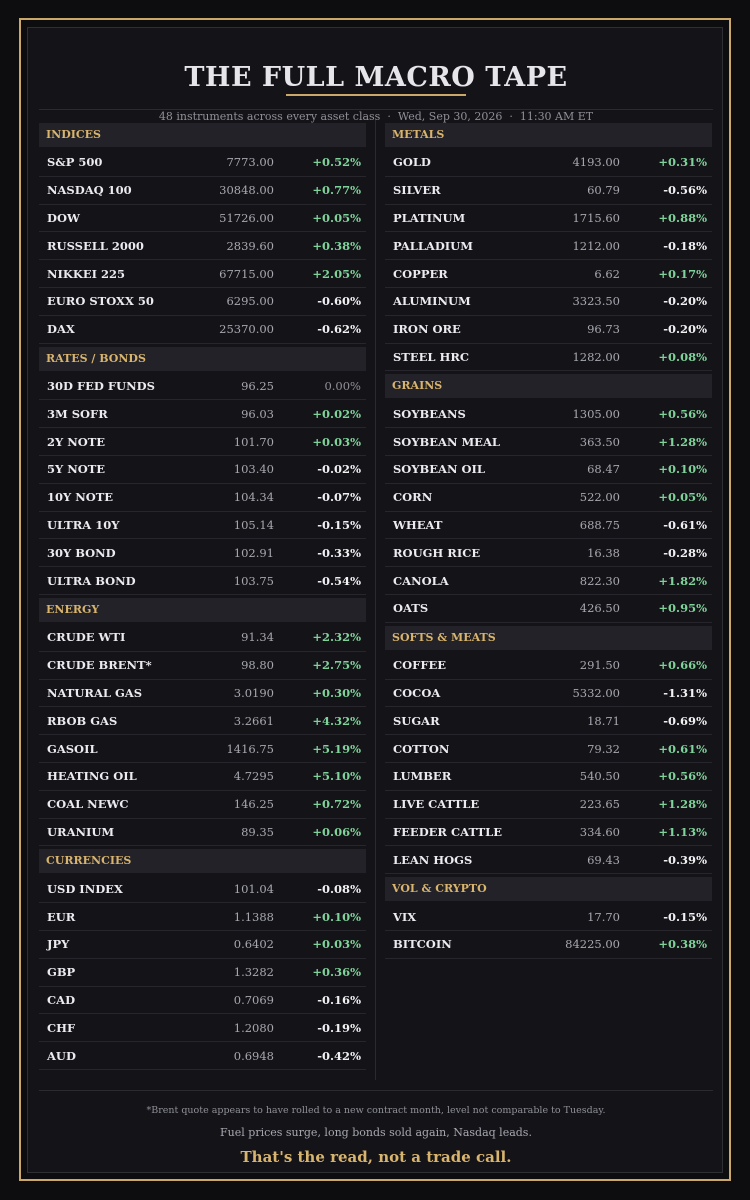 This screenshot has height=1200, width=750. What do you see at coordinates (257, 385) in the screenshot?
I see `instrument-price: 96.25` at bounding box center [257, 385].